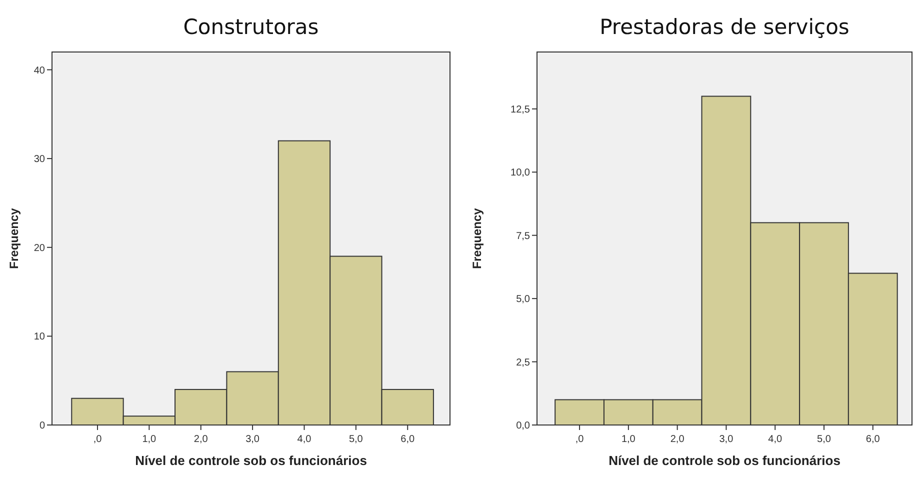  What do you see at coordinates (40, 160) in the screenshot?
I see `y-tick-label: 30` at bounding box center [40, 160].